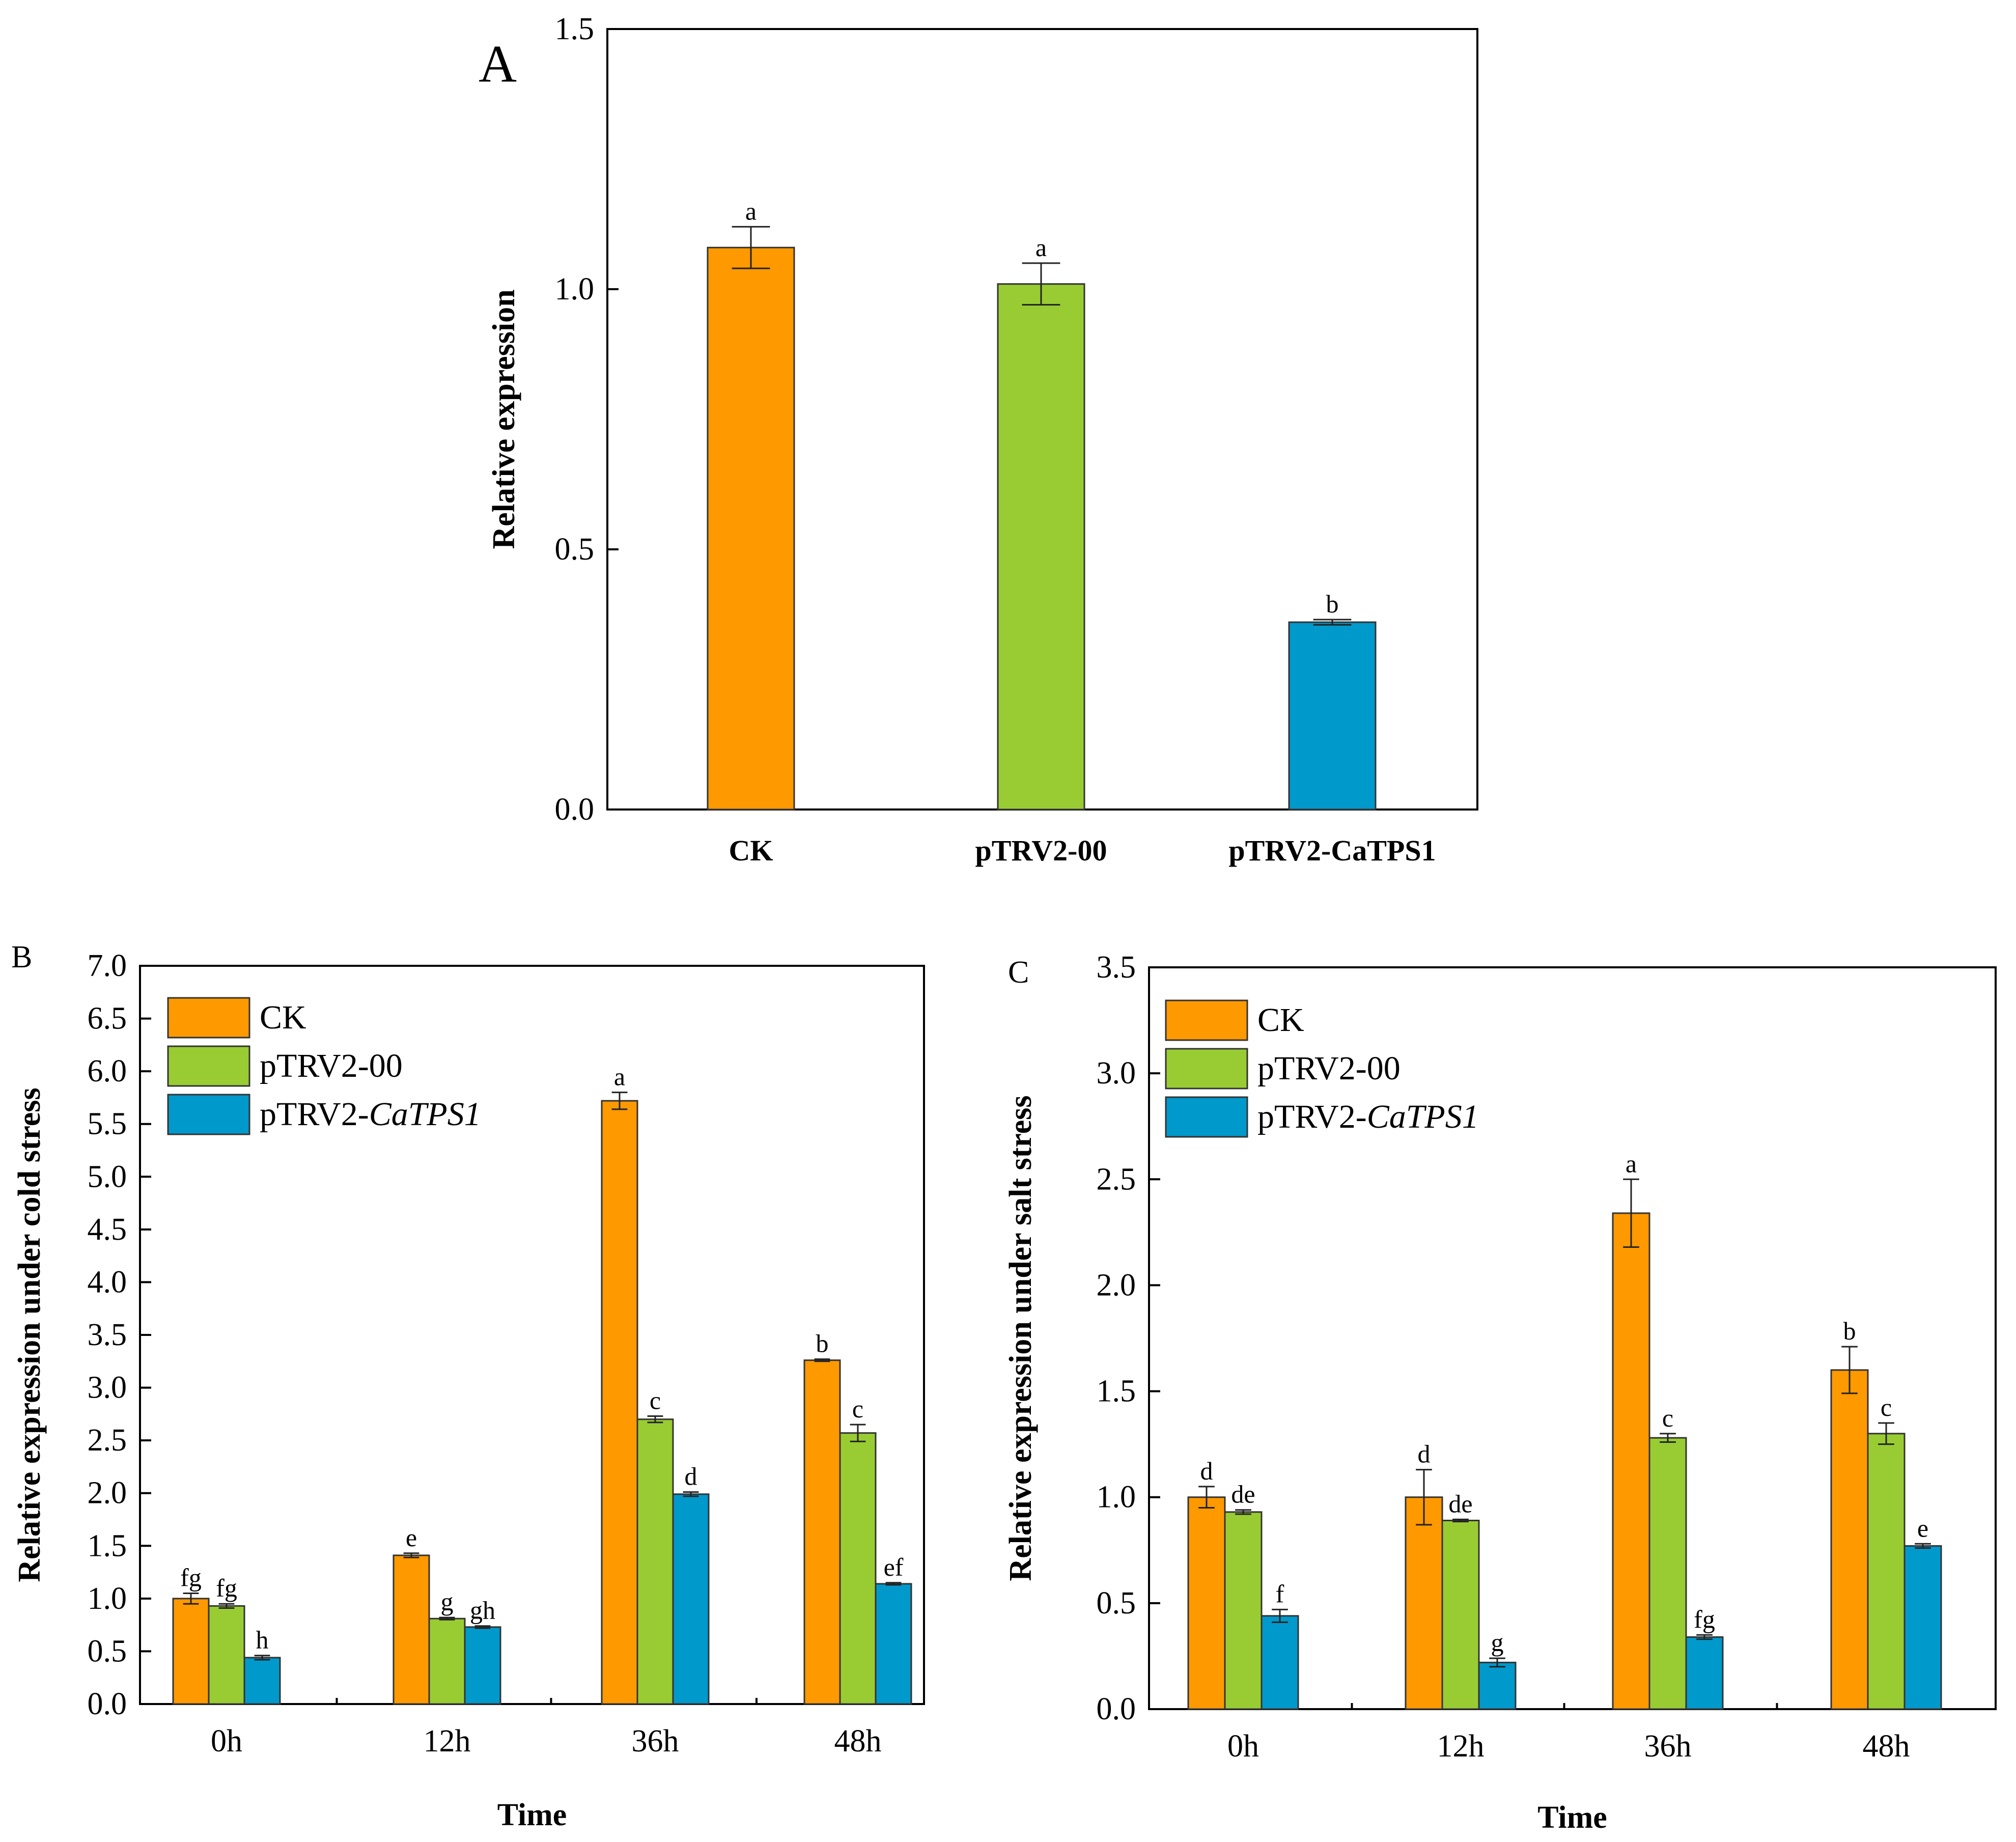 This screenshot has height=1842, width=2016. I want to click on significance-label: e, so click(411, 1537).